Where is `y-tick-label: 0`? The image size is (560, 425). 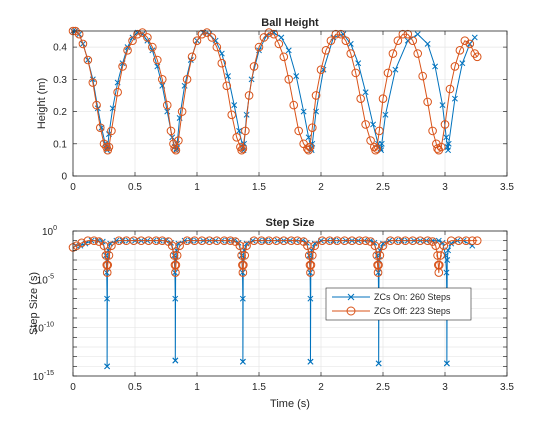 y-tick-label: 0 is located at coordinates (64, 177).